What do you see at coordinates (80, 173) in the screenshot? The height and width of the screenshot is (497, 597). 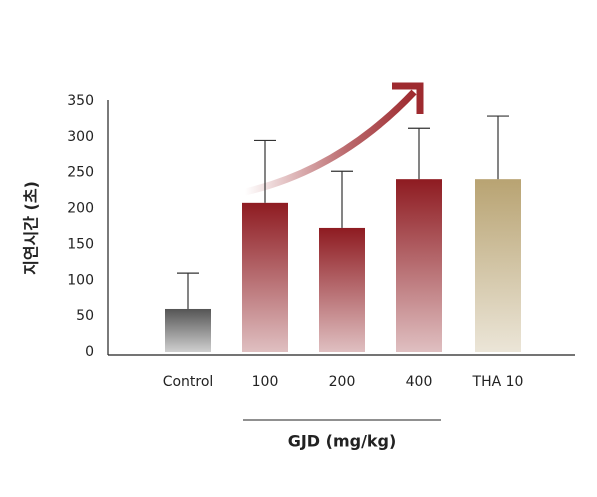 I see `y-tick-label: 250` at bounding box center [80, 173].